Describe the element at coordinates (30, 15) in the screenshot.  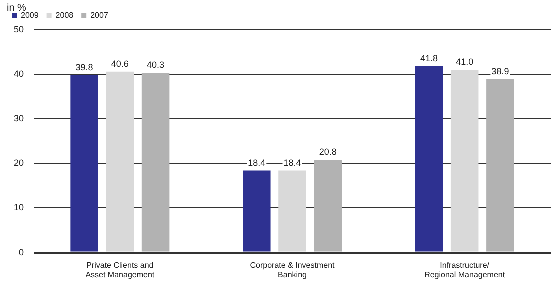
I see `legend-label: 2009` at that location.